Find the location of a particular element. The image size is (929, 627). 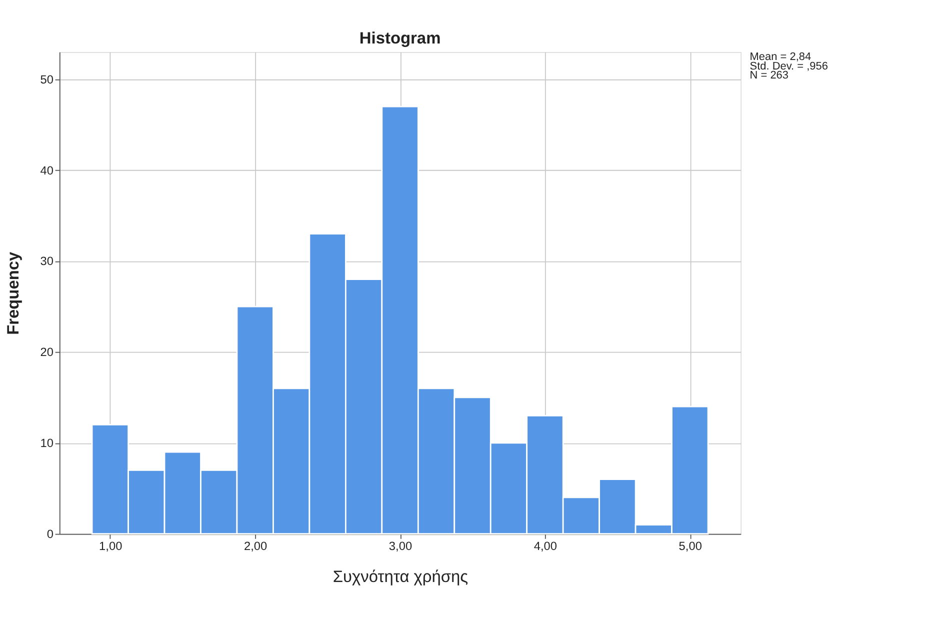

chart-title: Histogram is located at coordinates (400, 39).